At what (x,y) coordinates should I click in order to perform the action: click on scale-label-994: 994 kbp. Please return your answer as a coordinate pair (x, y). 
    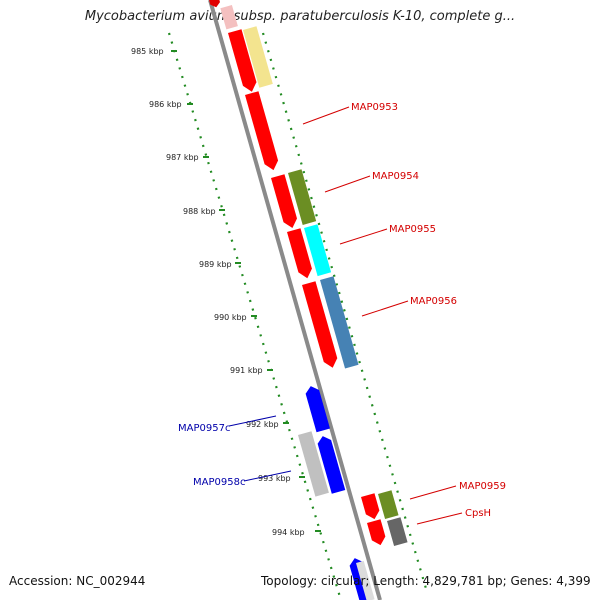
    Looking at the image, I should click on (288, 532).